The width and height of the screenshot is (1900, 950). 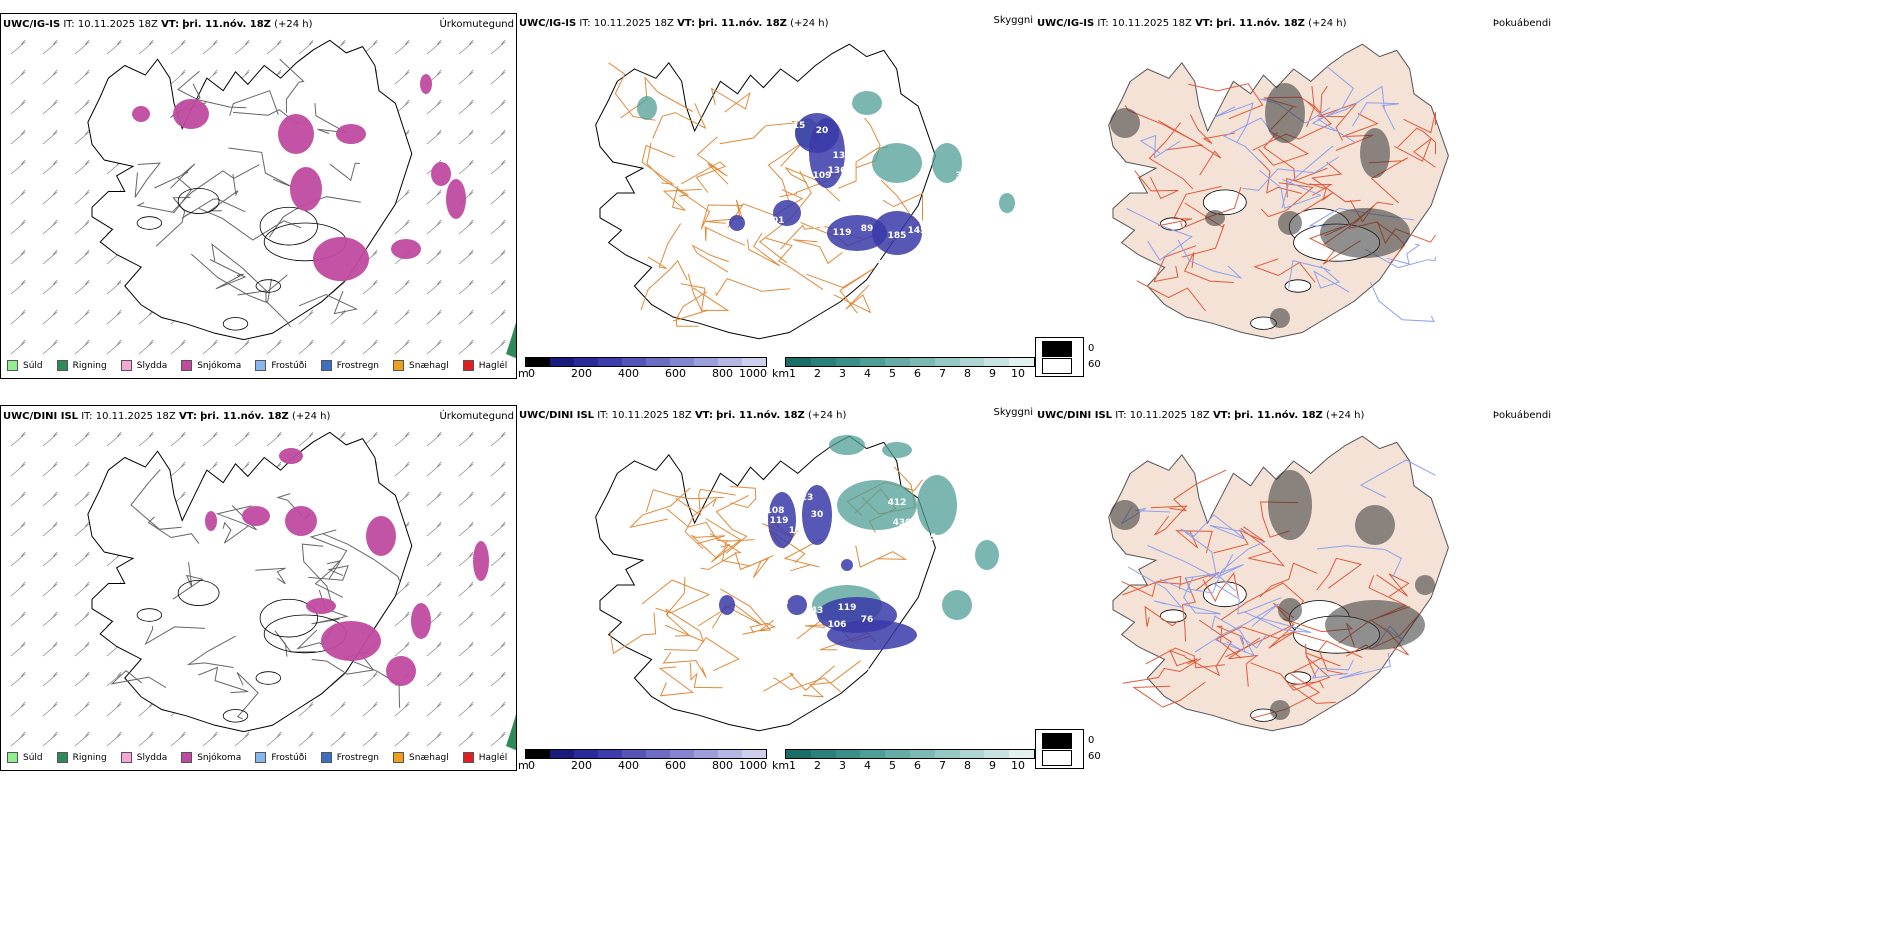 I want to click on cloud-base-label: 89, so click(x=867, y=229).